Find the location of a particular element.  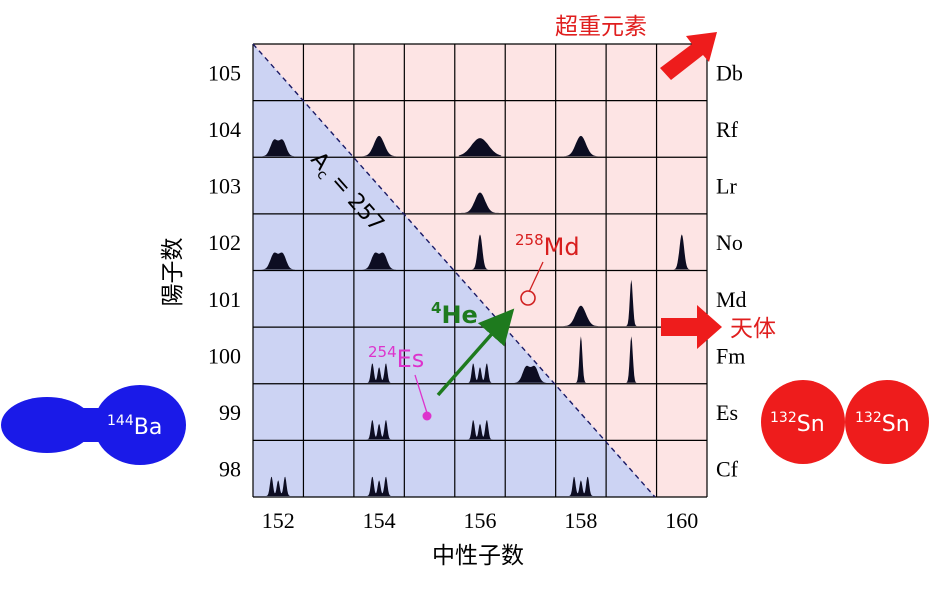

x-axis-title: 中性子数 is located at coordinates (478, 556).